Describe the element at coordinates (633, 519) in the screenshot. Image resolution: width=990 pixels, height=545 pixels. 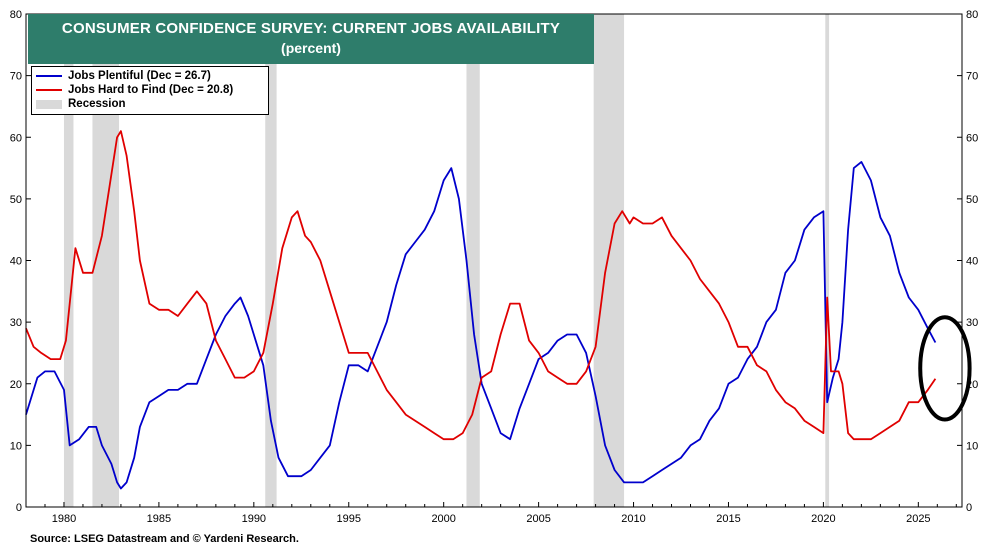
I see `x-tick-label-2010: 2010` at that location.